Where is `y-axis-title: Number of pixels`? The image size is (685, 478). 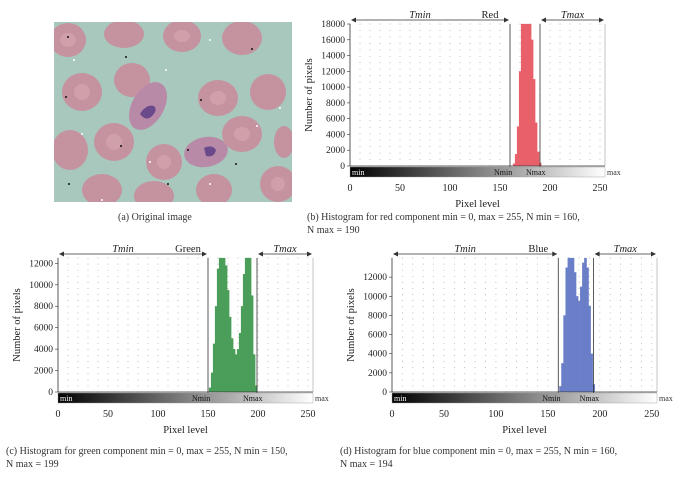
y-axis-title: Number of pixels is located at coordinates (351, 325).